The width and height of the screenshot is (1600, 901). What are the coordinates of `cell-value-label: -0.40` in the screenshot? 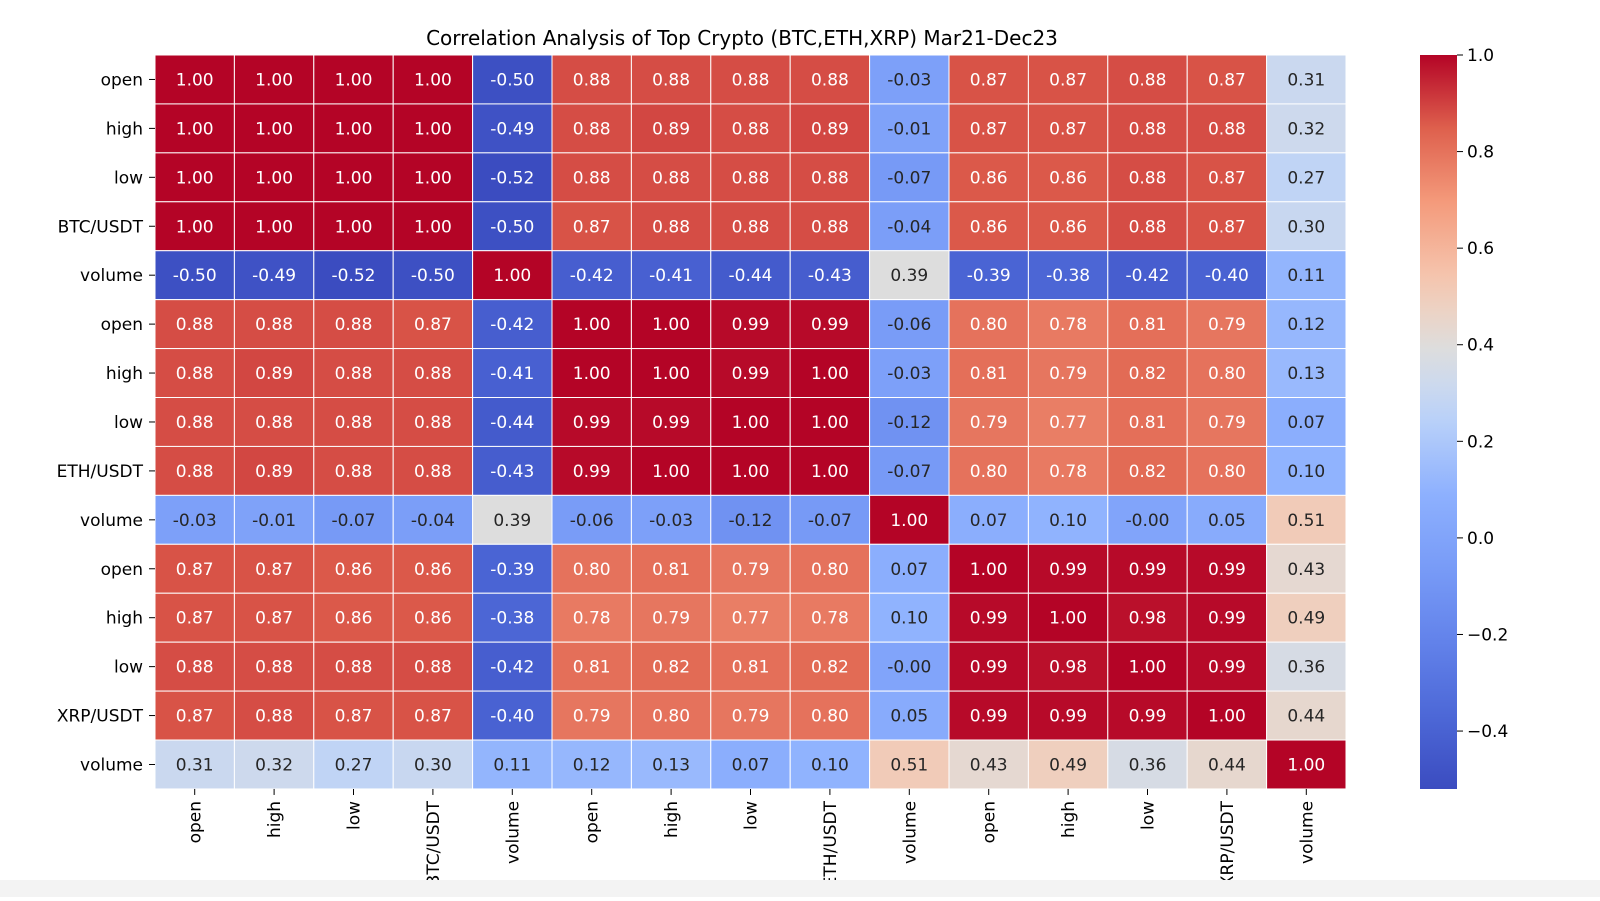 It's located at (1227, 276).